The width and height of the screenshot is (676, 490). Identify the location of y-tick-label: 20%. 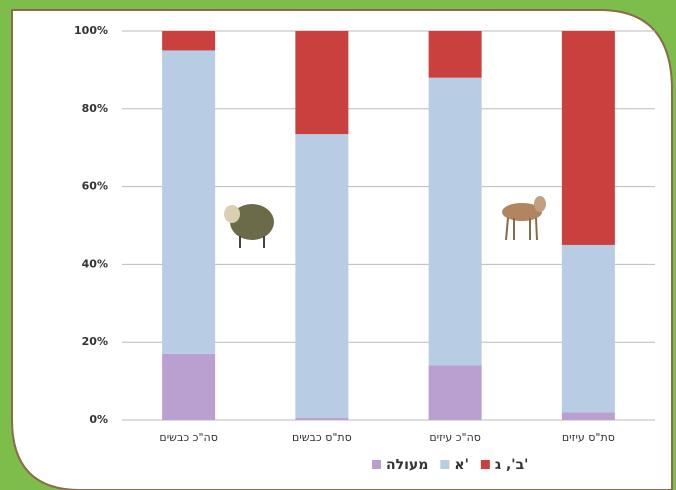
(95, 341).